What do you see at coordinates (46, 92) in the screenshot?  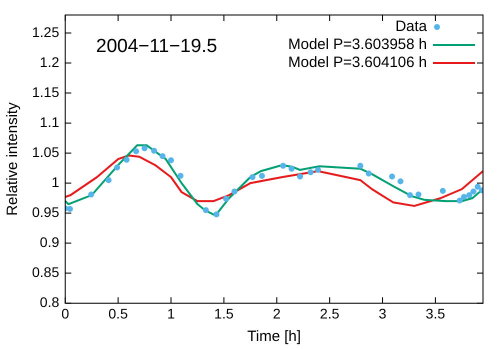 I see `y-tick-label: 1.15` at bounding box center [46, 92].